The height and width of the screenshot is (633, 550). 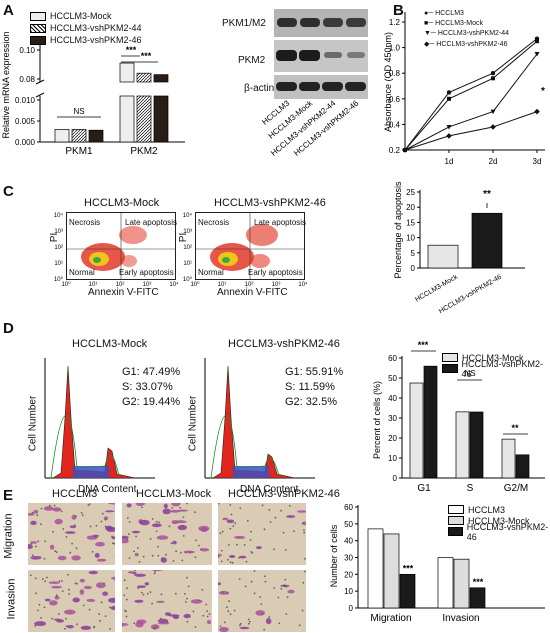 I want to click on tick-label: 0.010, so click(x=25, y=100).